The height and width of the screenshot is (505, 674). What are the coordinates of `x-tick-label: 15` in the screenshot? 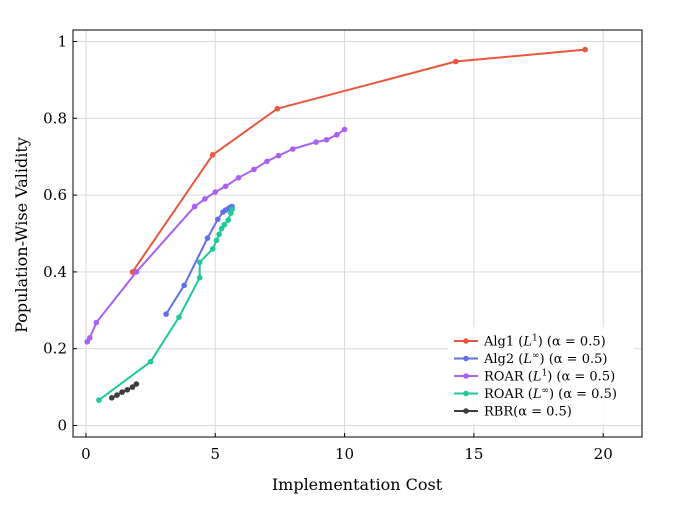 It's located at (473, 454).